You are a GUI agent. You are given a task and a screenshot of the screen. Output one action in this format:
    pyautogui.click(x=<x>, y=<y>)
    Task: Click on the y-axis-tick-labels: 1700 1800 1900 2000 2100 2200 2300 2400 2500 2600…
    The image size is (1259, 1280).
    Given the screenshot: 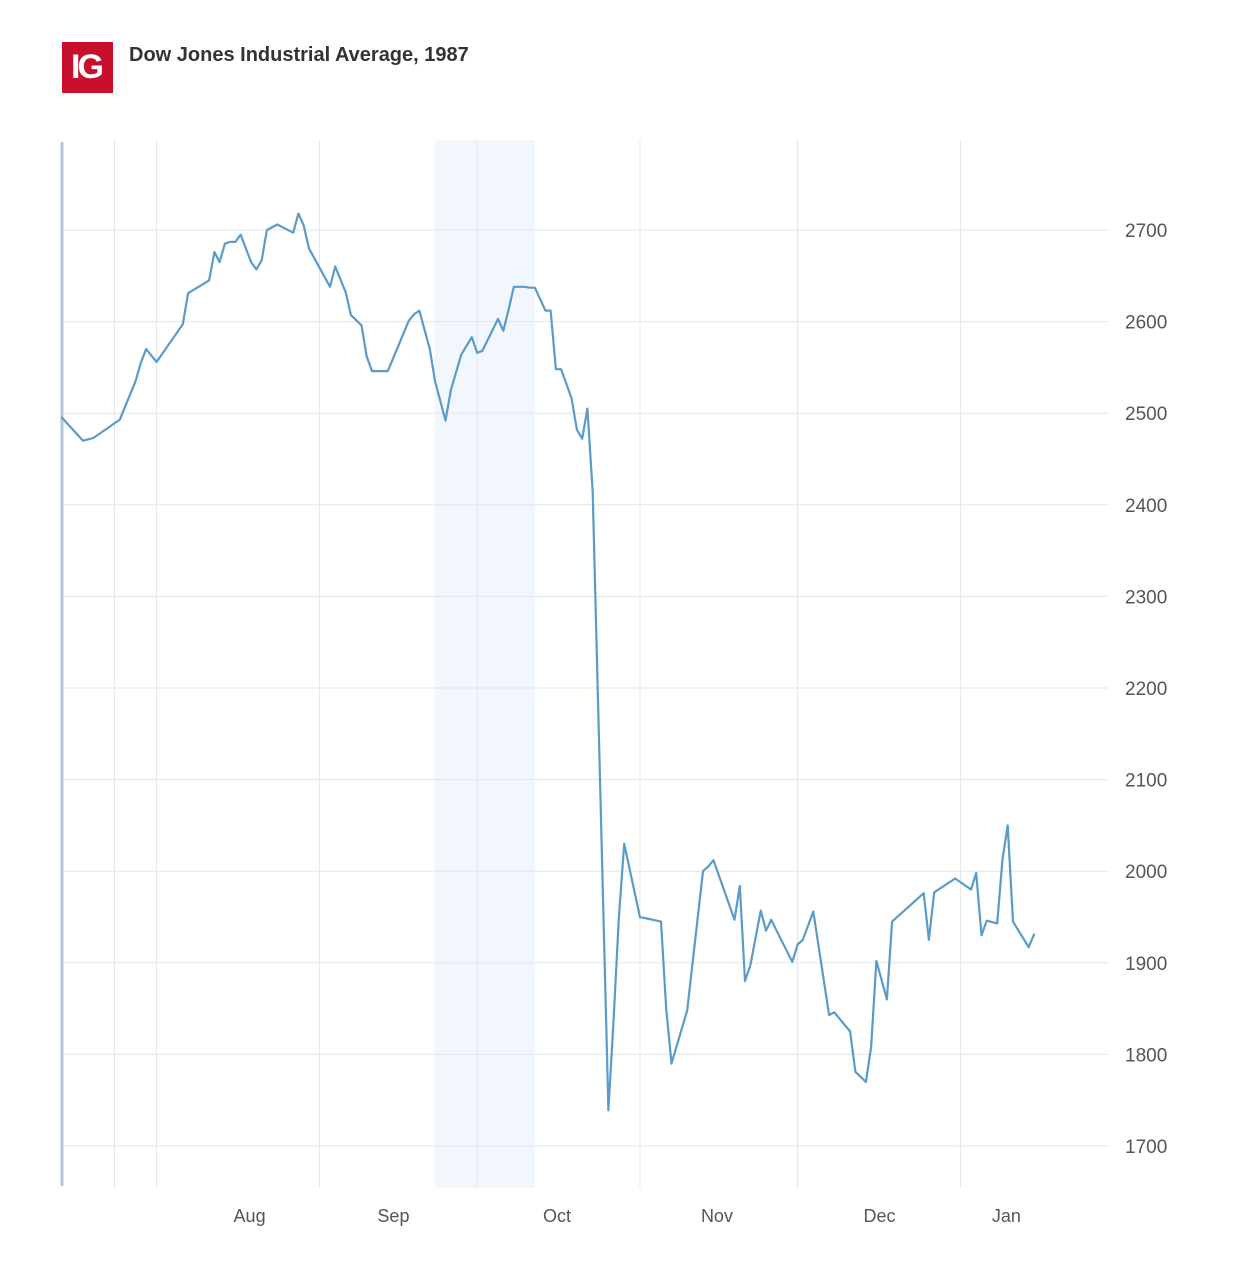 What is the action you would take?
    pyautogui.click(x=1146, y=689)
    